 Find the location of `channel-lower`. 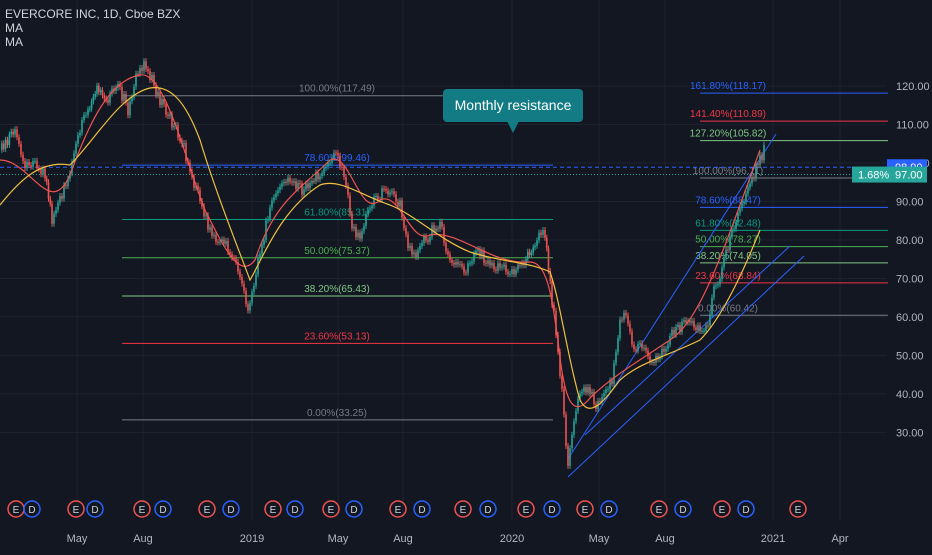

channel-lower is located at coordinates (686, 366).